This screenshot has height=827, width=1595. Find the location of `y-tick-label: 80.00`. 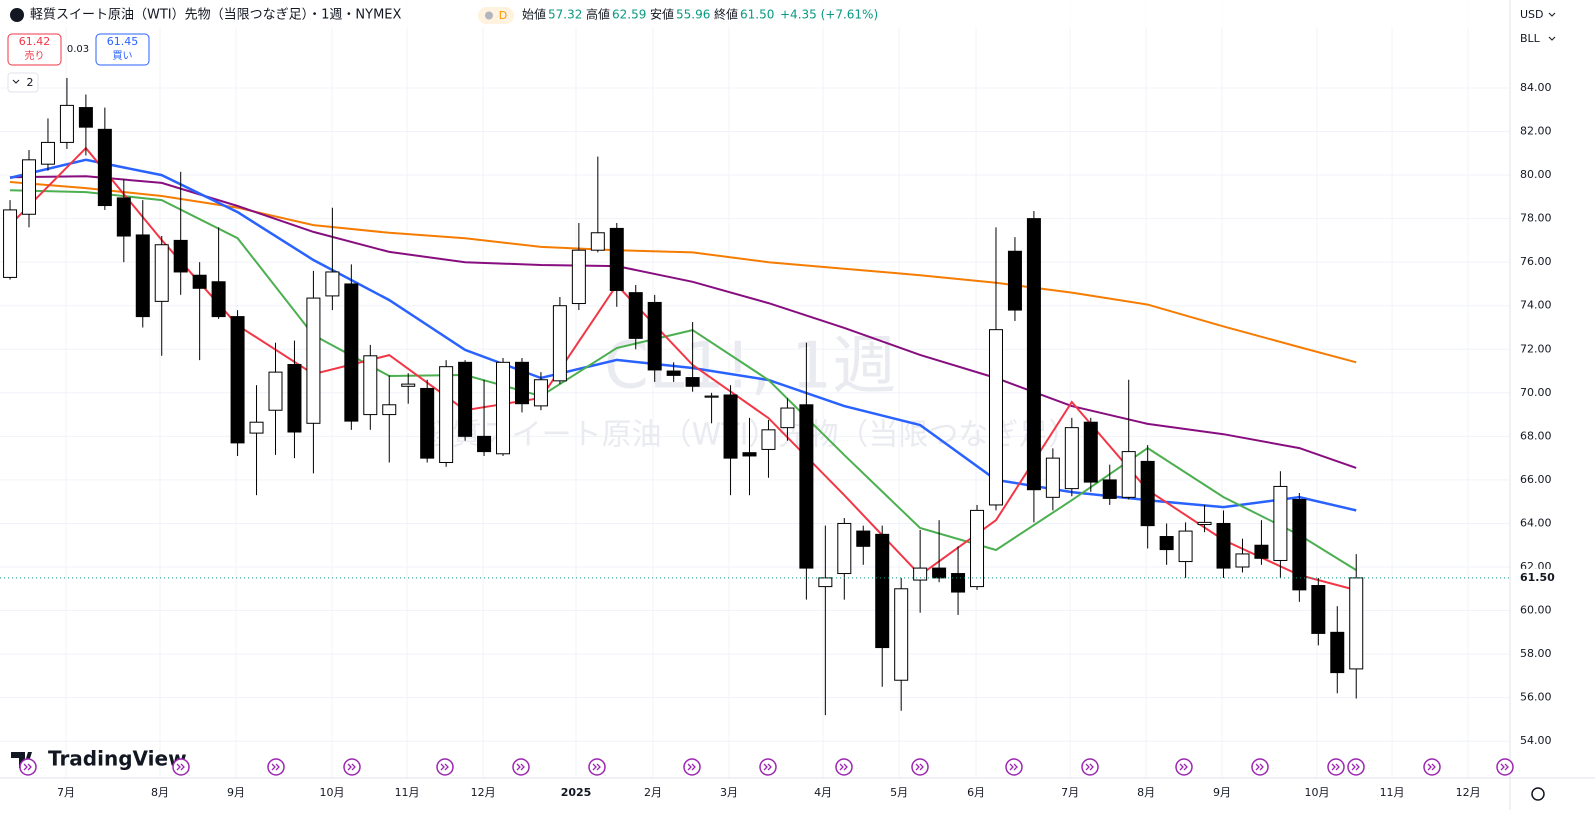

y-tick-label: 80.00 is located at coordinates (1536, 174).